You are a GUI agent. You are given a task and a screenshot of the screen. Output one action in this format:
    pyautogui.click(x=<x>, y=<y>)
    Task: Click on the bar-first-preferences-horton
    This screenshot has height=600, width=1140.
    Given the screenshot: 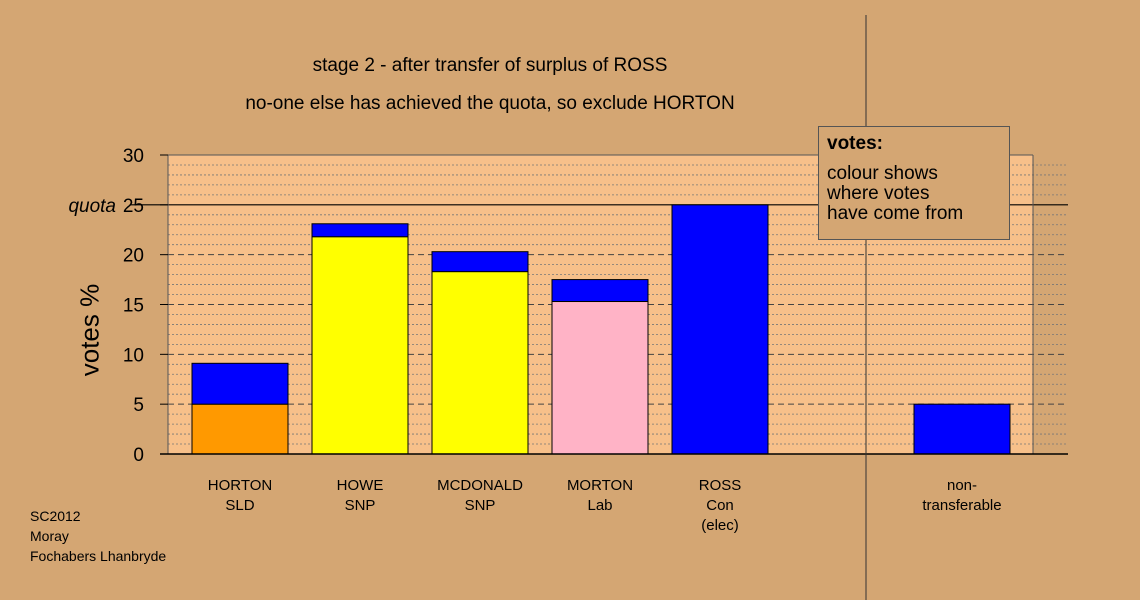 What is the action you would take?
    pyautogui.click(x=240, y=429)
    